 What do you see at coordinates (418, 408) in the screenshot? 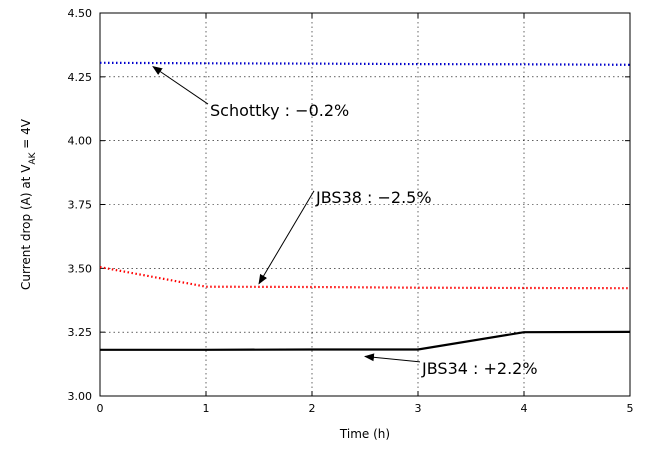
I see `x-tick-label: 3` at bounding box center [418, 408].